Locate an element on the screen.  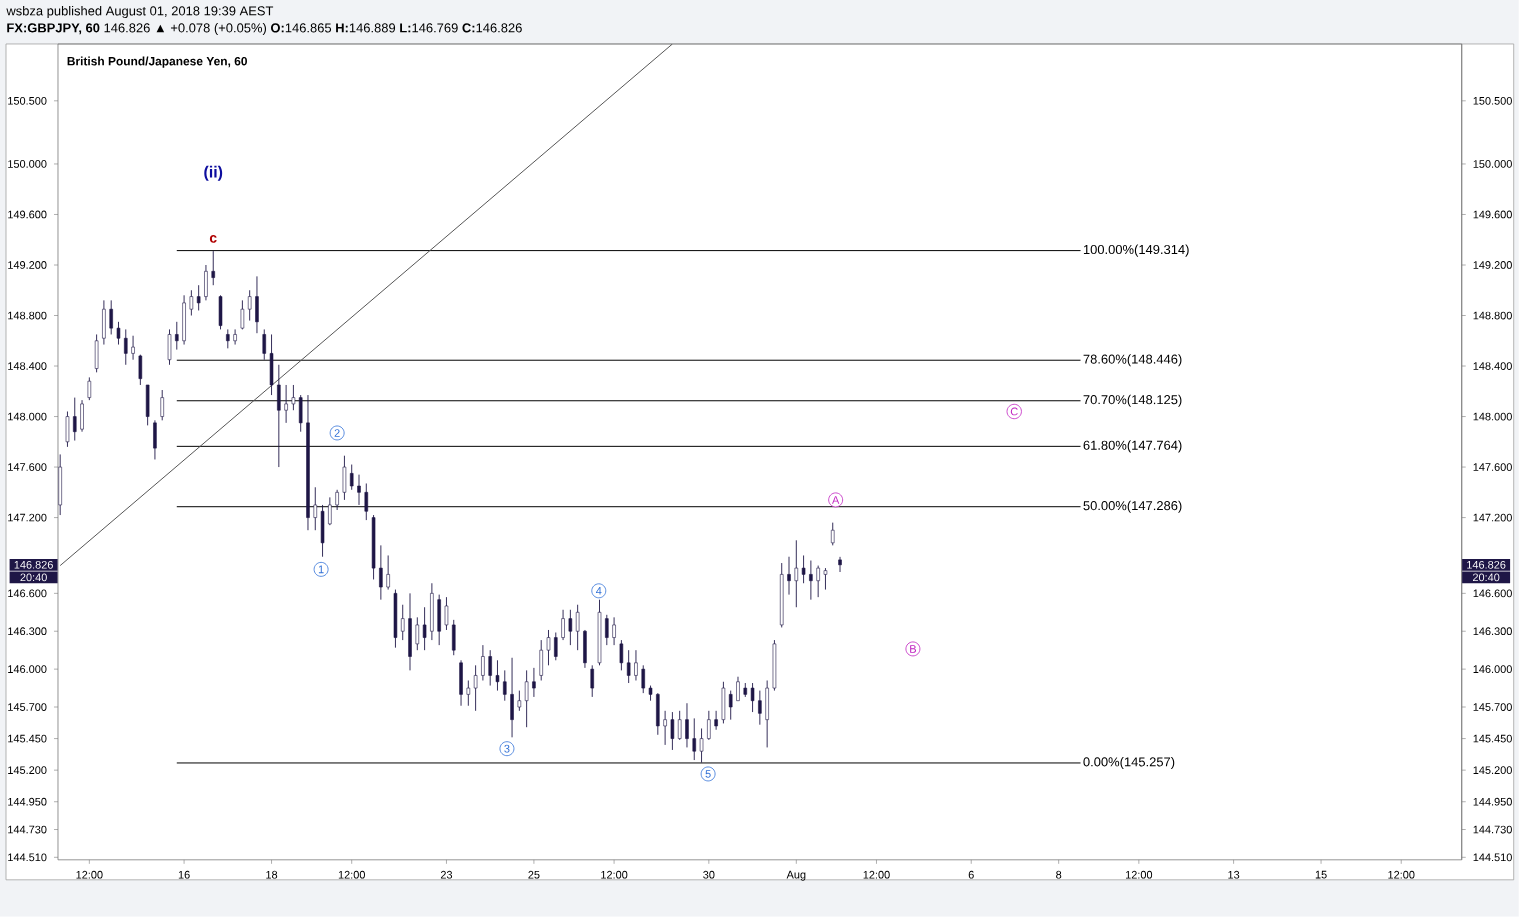
y-tick-label: 149.200 is located at coordinates (27, 265).